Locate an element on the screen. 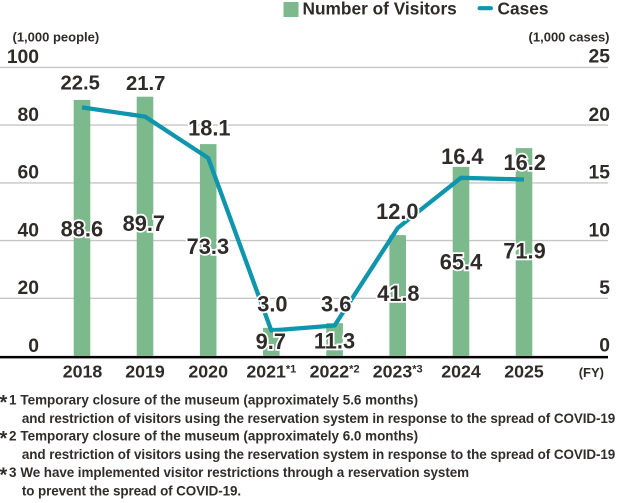  svg-text: 16.4 is located at coordinates (462, 156).